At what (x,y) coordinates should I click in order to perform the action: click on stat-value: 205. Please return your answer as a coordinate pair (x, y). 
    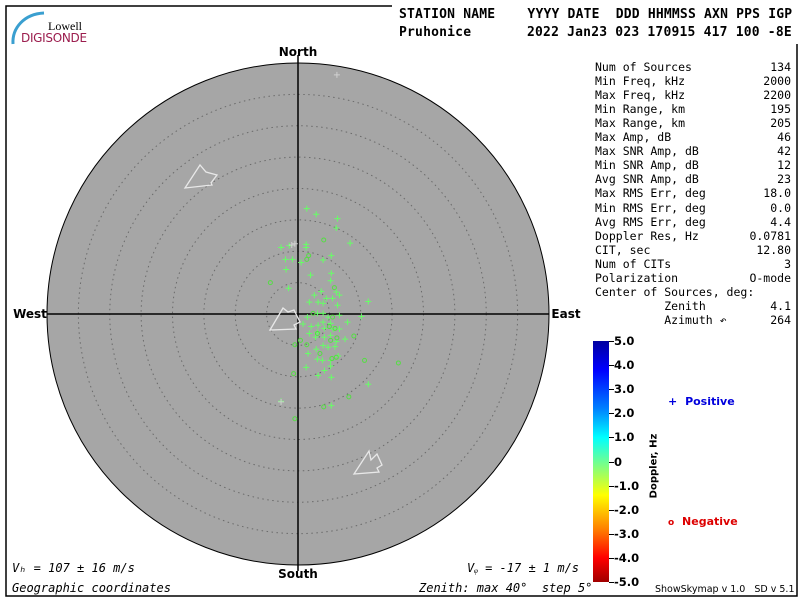
    Looking at the image, I should click on (780, 123).